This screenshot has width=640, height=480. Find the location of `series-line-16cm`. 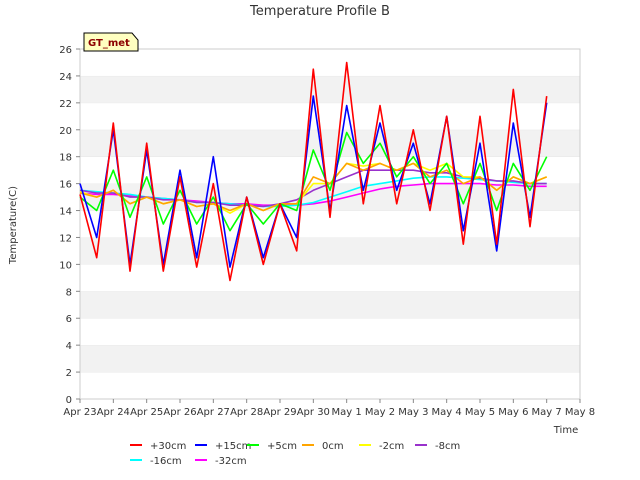

series-line-16cm is located at coordinates (313, 192).